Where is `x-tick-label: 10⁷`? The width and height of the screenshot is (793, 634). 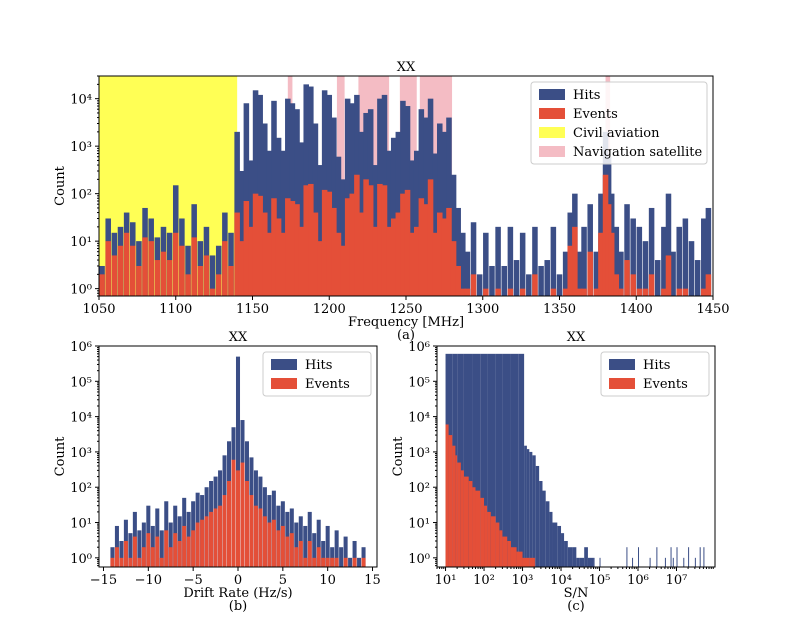 x-tick-label: 10⁷ is located at coordinates (677, 580).